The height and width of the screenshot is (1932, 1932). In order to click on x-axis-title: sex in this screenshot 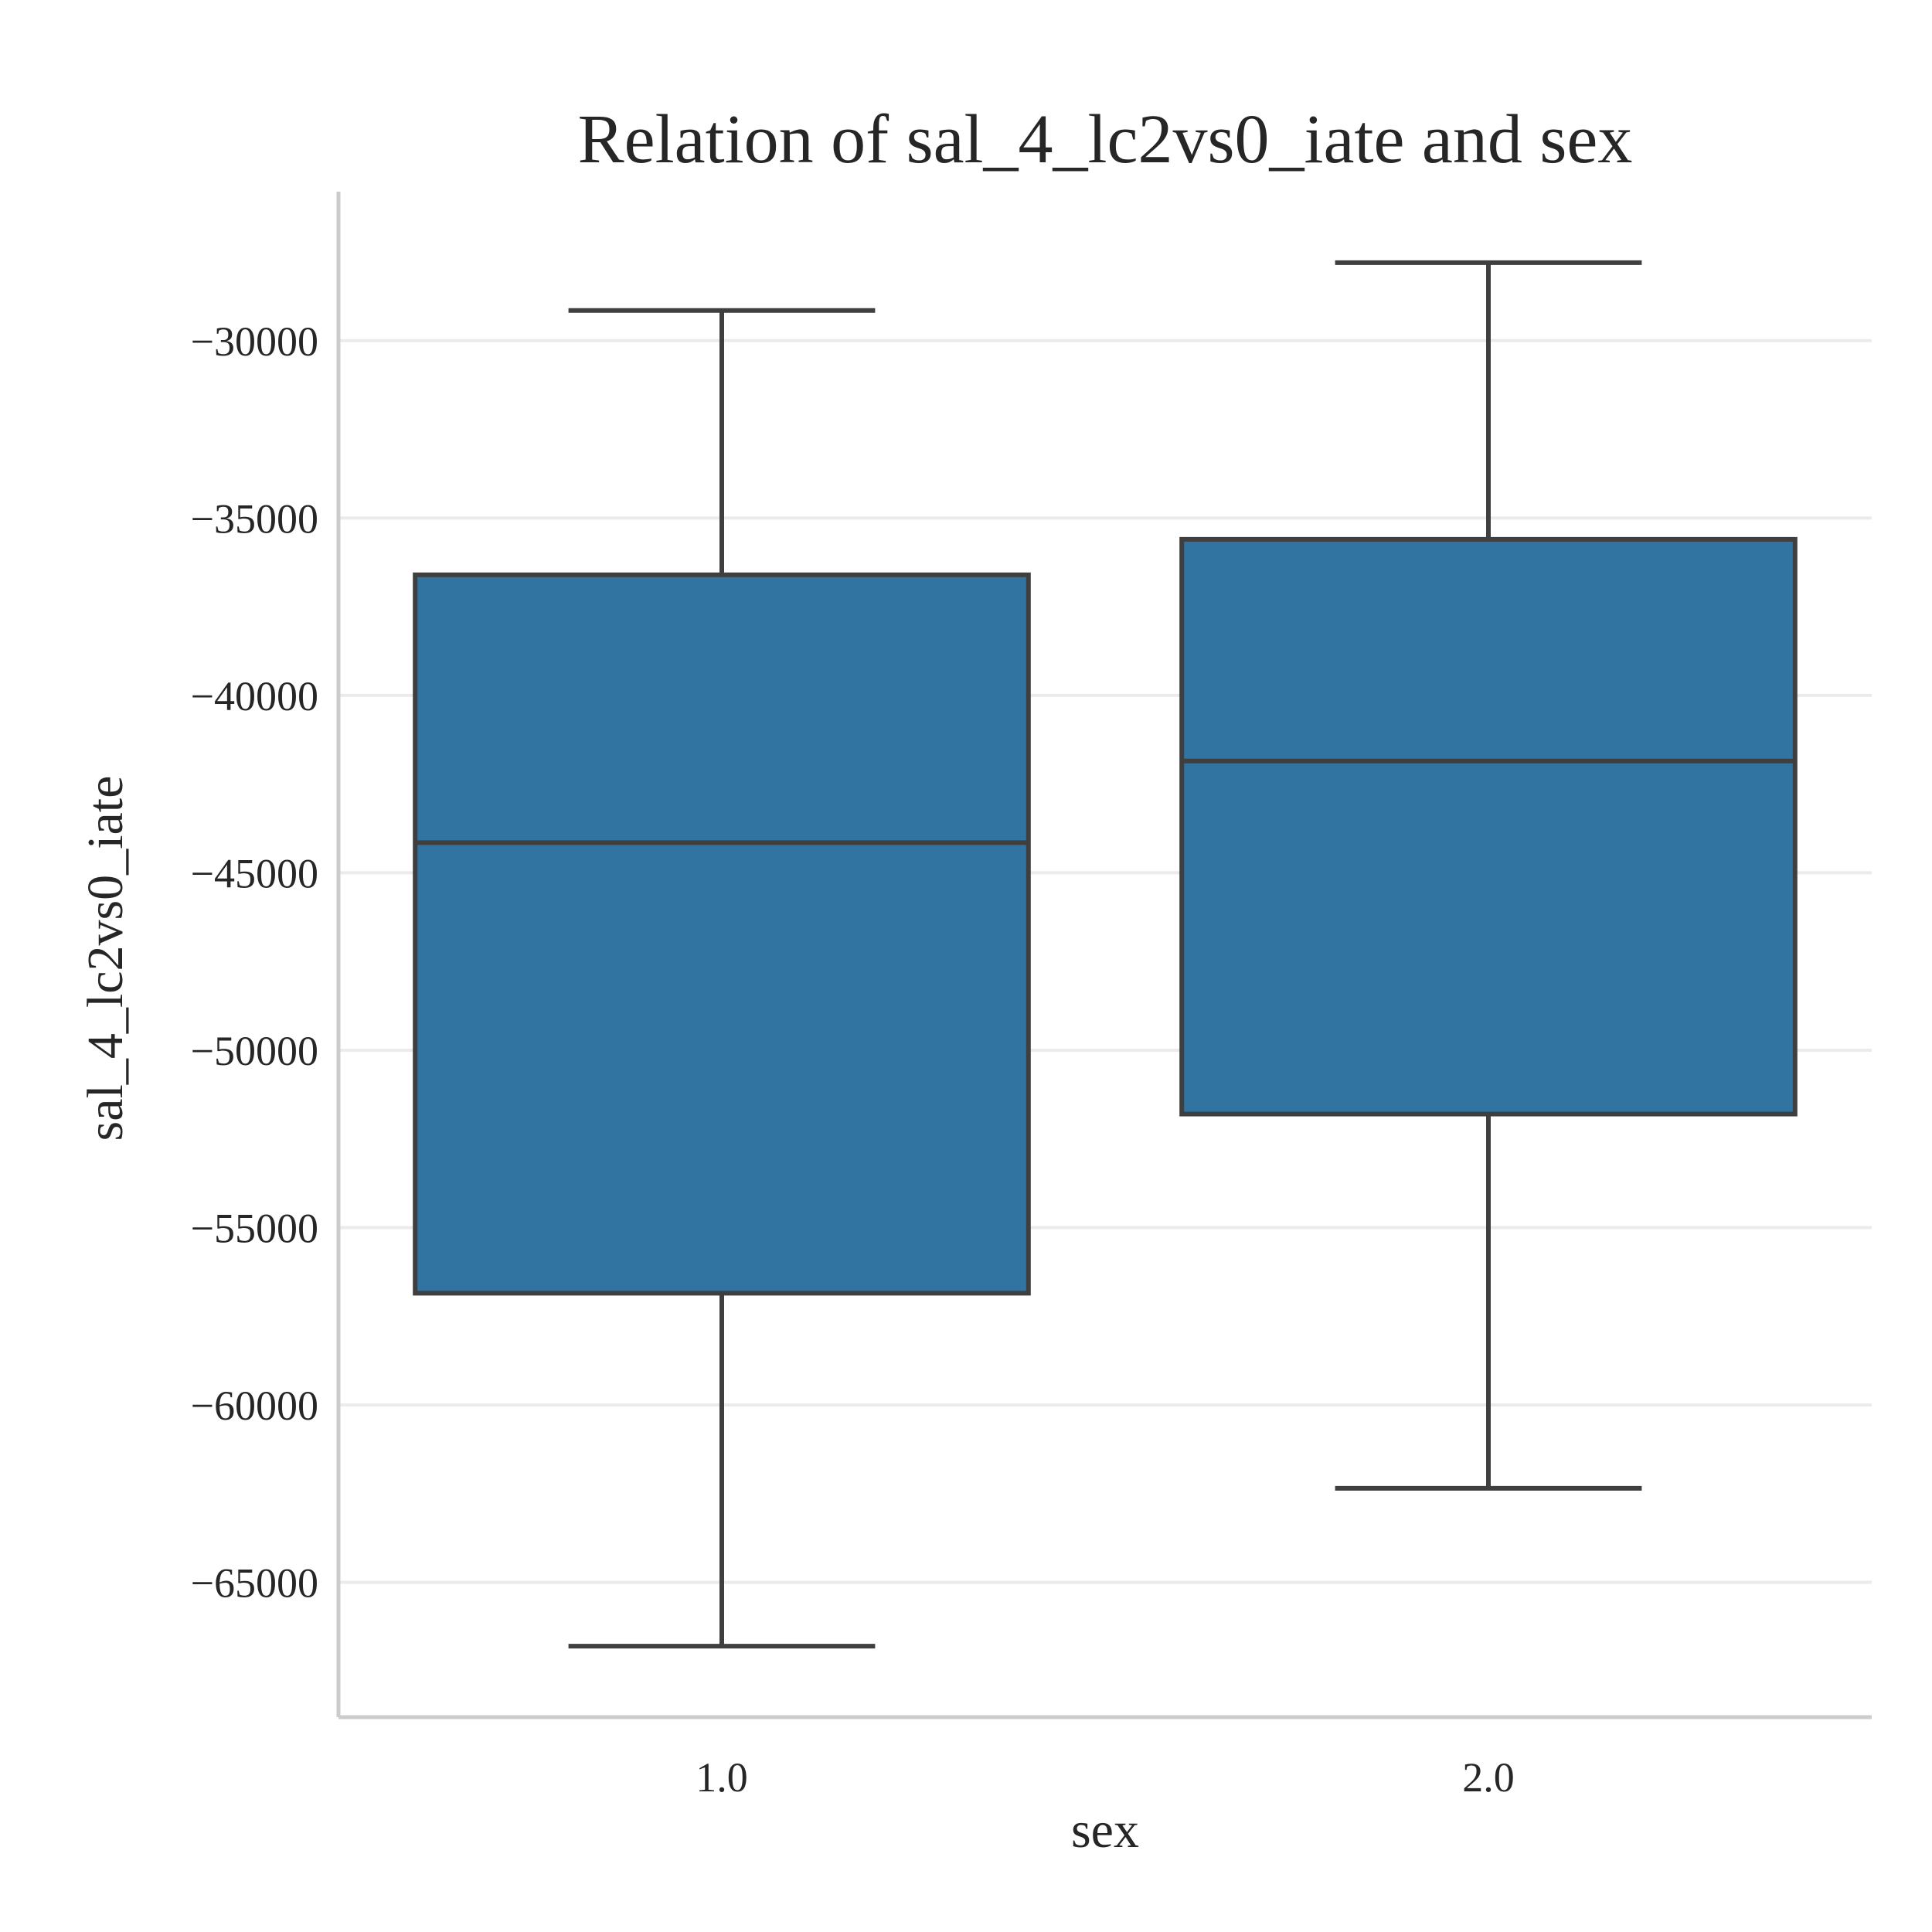, I will do `click(1105, 1830)`.